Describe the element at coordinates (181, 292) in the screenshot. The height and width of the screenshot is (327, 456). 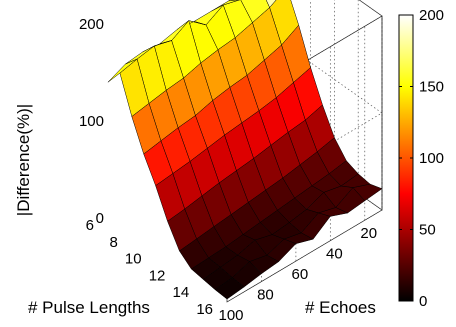
I see `x-tick-label: 14` at that location.